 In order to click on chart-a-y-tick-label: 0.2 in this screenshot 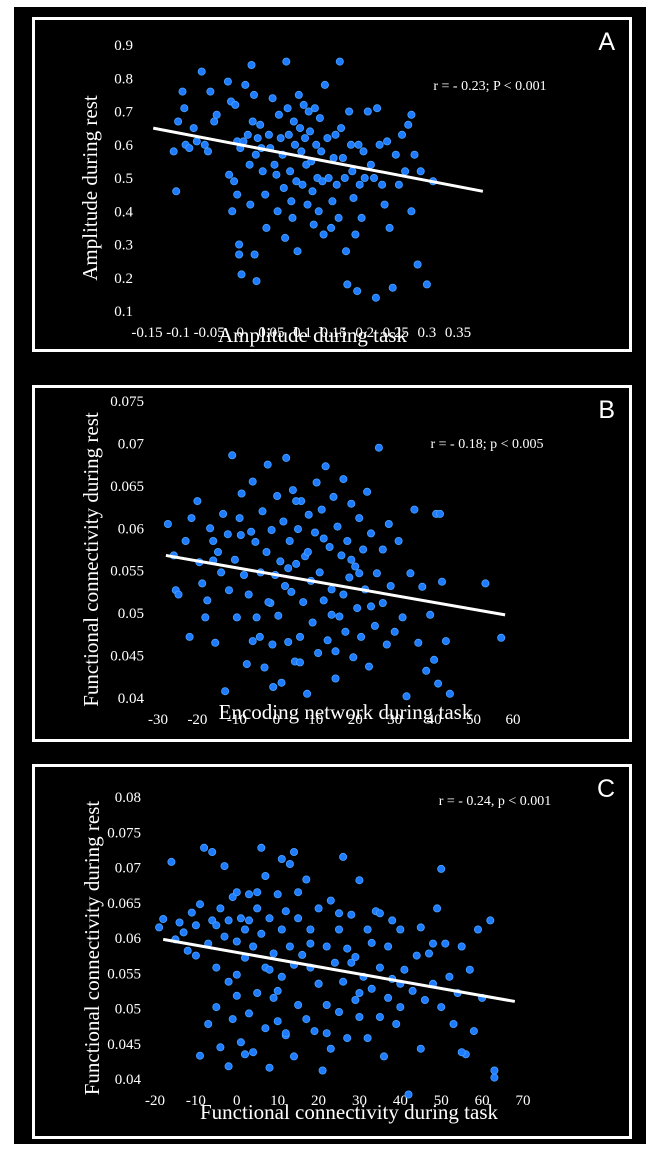, I will do `click(123, 279)`.